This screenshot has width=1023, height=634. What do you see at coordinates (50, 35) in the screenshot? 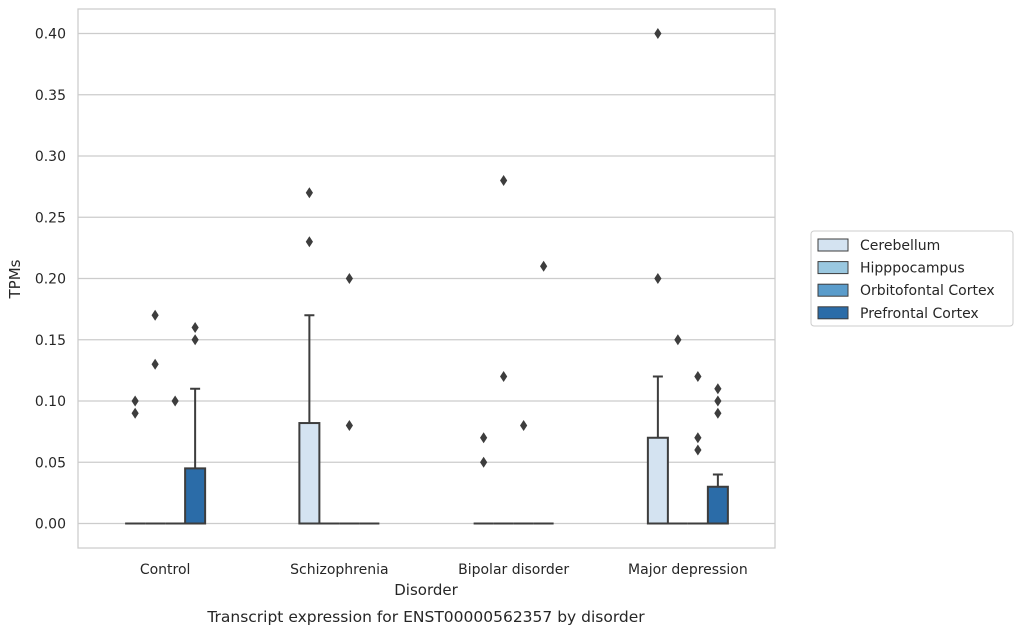
I see `y-tick-label: 0.40` at bounding box center [50, 35].